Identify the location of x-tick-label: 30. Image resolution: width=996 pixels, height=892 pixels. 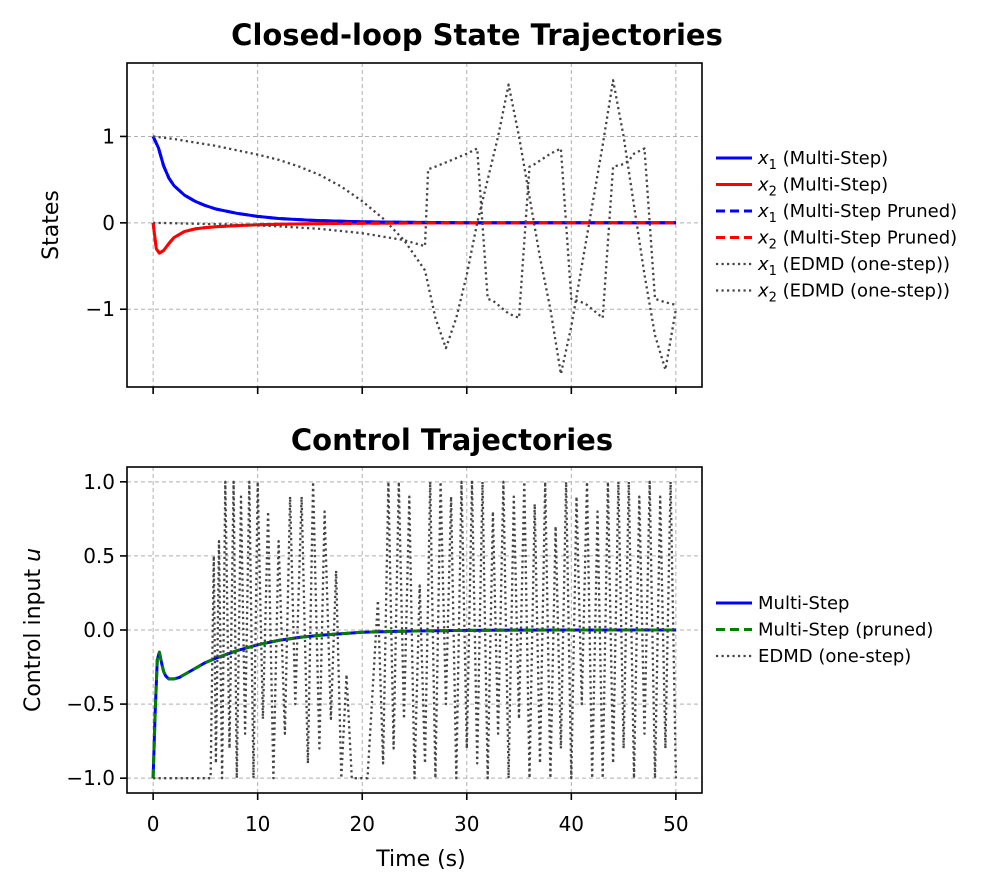
(466, 824).